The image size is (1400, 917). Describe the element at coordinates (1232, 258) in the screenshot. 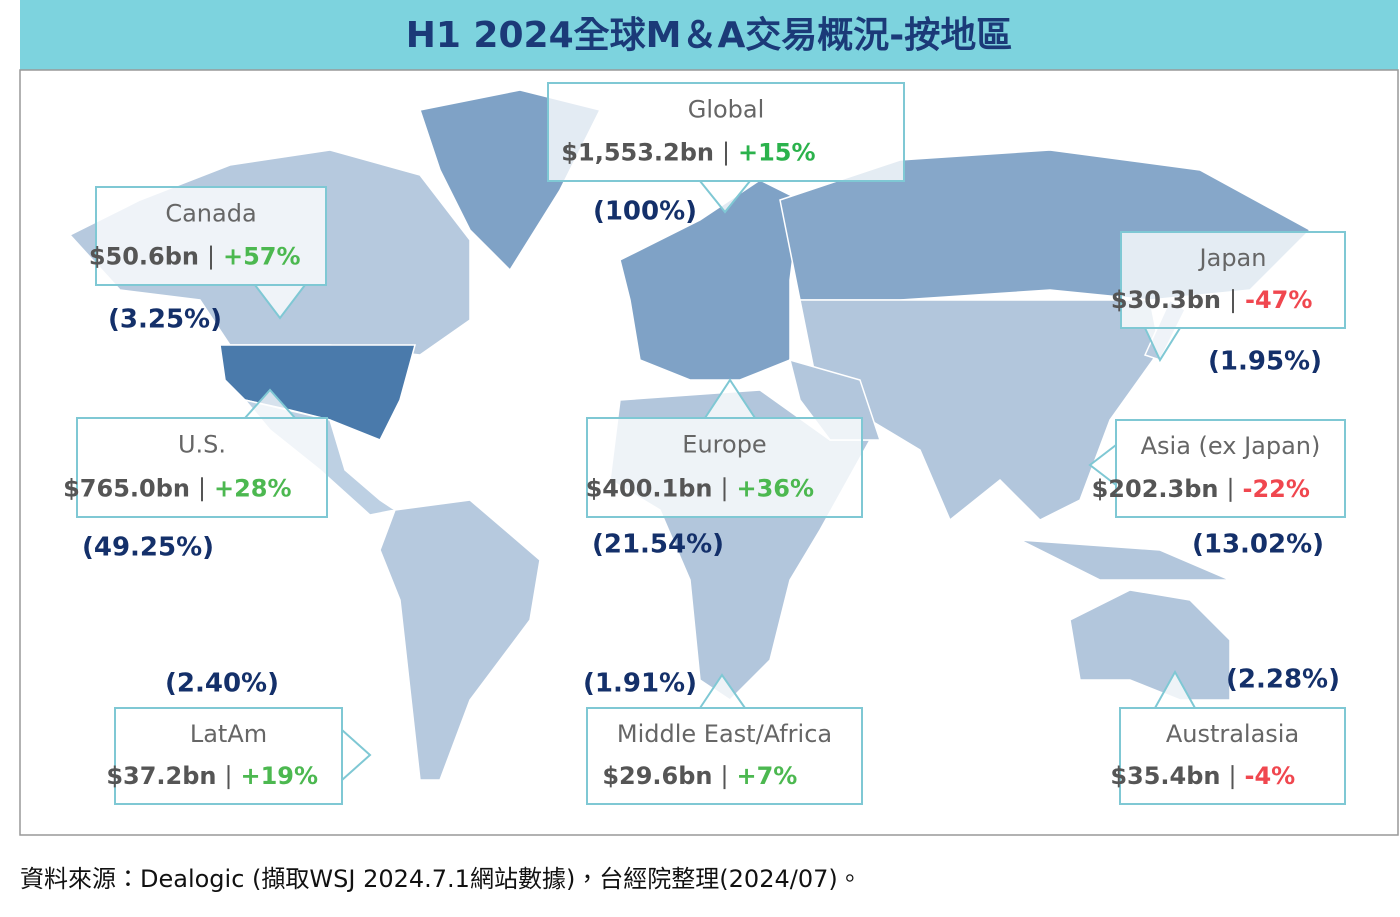

I see `region-name: Japan` at that location.